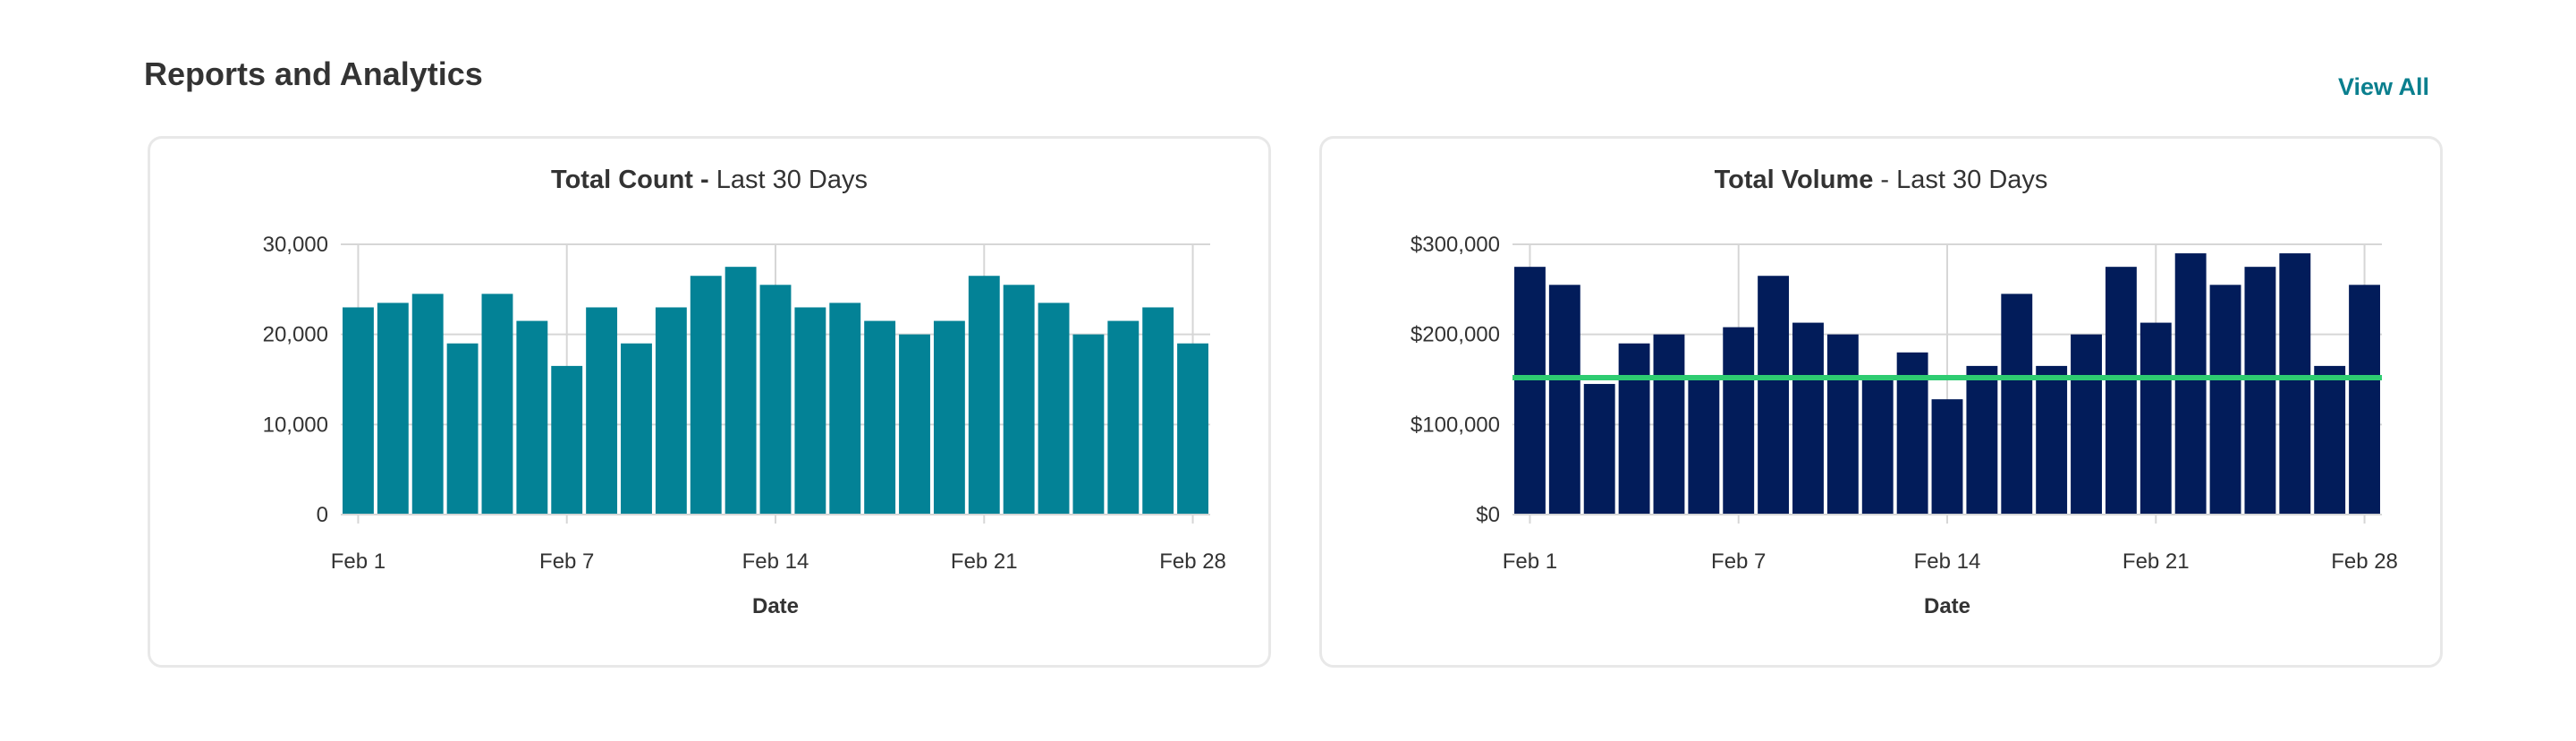 This screenshot has width=2576, height=741. What do you see at coordinates (1455, 335) in the screenshot?
I see `total-volume-y-tick-label-2: $200,000` at bounding box center [1455, 335].